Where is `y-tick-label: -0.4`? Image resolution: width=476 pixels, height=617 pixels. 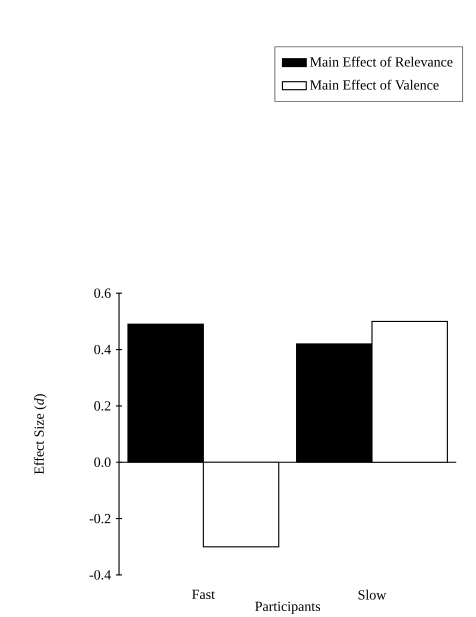
y-tick-label: -0.4 is located at coordinates (100, 575).